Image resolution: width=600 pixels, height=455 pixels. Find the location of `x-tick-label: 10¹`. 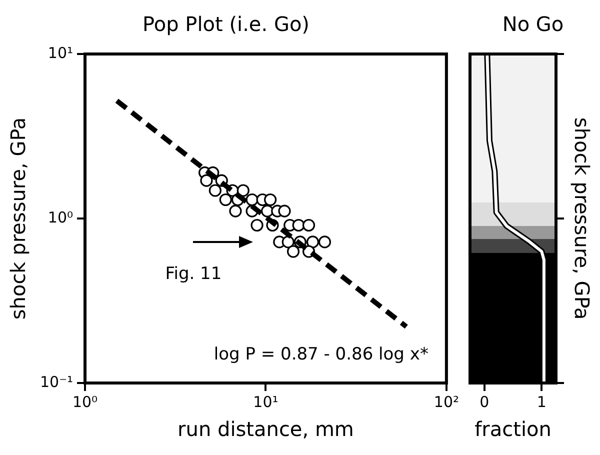

x-tick-label: 10¹ is located at coordinates (265, 401).